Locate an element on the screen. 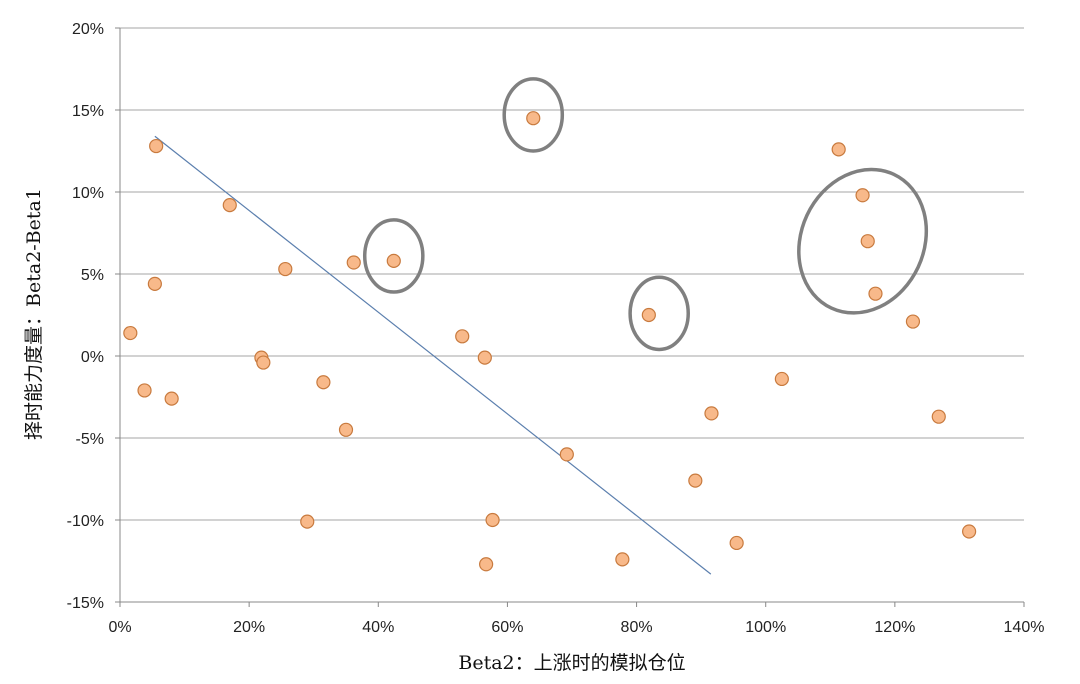  x-tick-label: 140% is located at coordinates (1024, 627).